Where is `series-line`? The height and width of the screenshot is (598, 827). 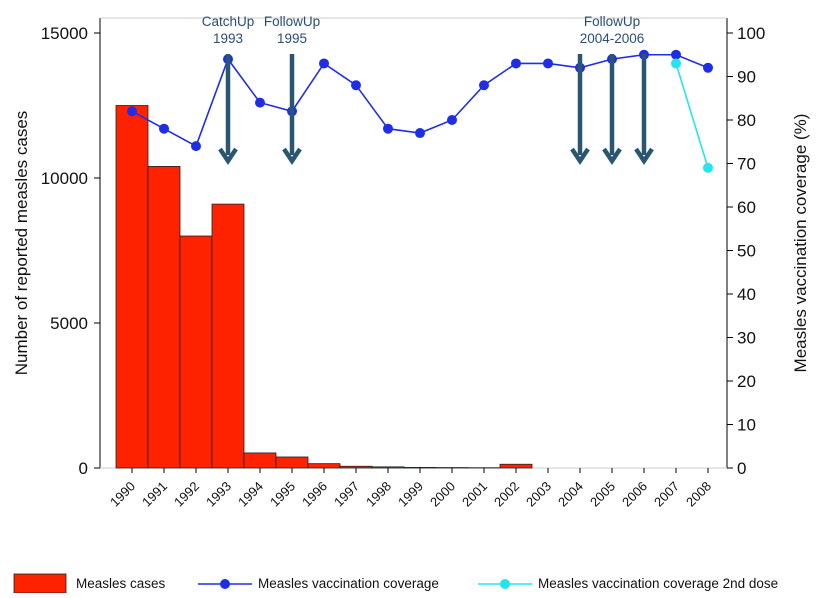
series-line is located at coordinates (692, 115).